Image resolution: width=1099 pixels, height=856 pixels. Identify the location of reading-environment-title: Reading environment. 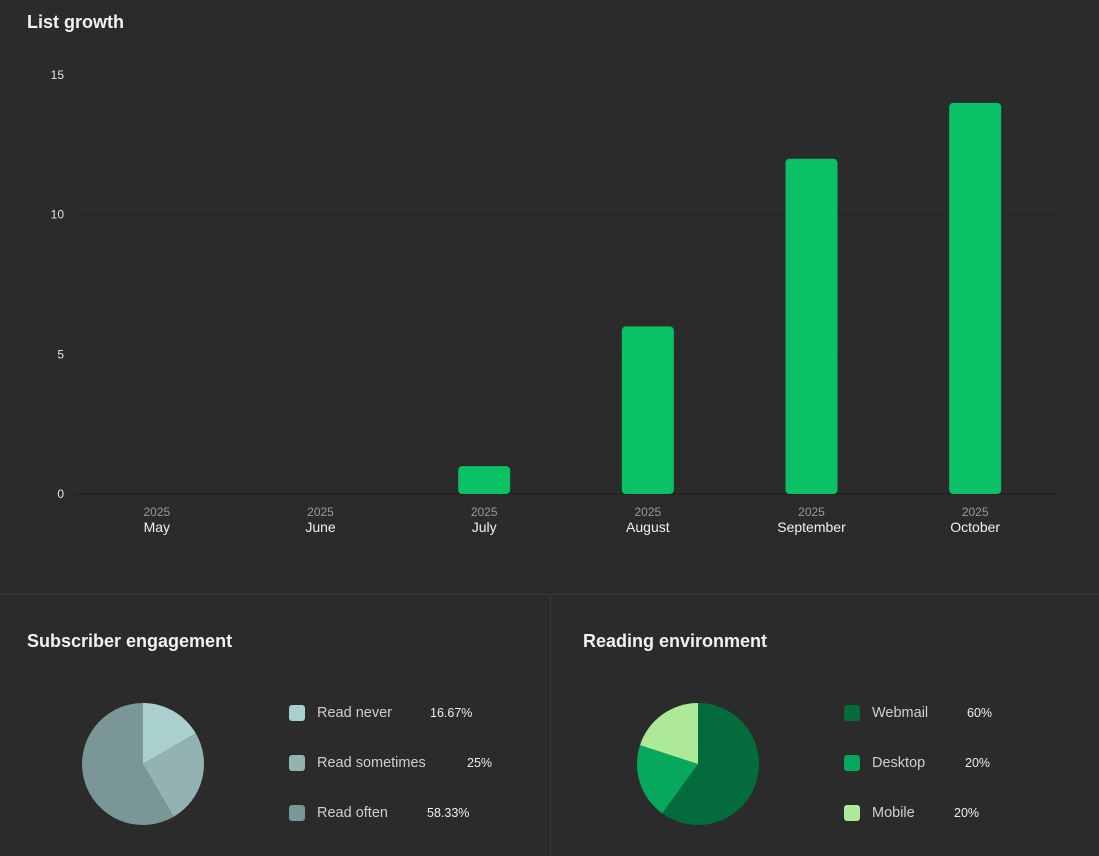
(675, 641).